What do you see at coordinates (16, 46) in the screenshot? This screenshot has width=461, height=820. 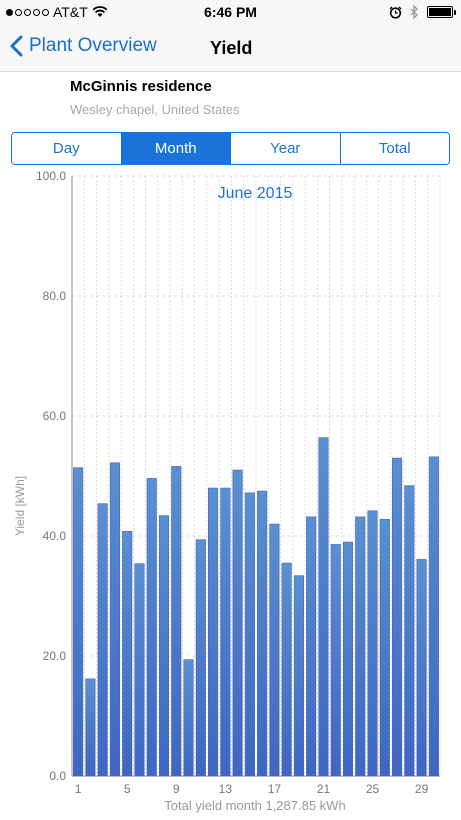 I see `chevron-left-icon` at bounding box center [16, 46].